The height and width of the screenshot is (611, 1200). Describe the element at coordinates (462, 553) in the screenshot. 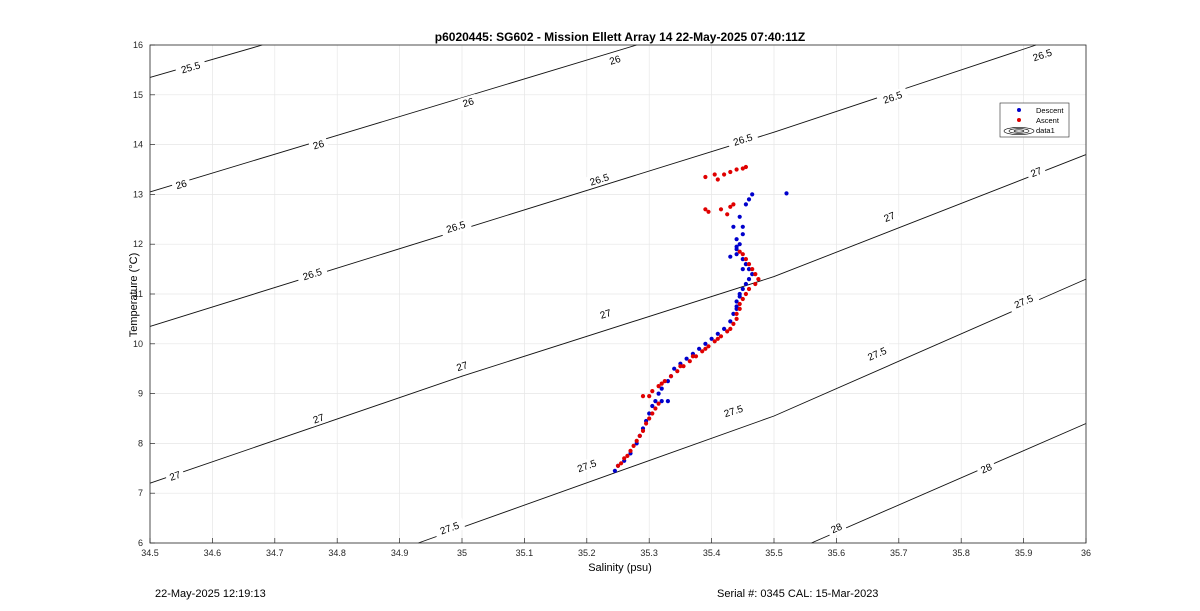

I see `x-tick-label: 35` at that location.